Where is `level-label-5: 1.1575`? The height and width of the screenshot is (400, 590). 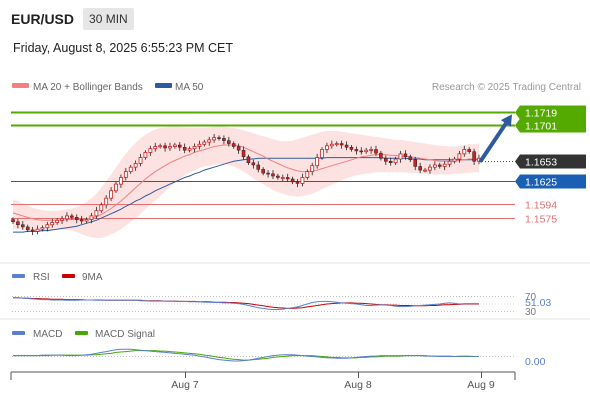
level-label-5: 1.1575 is located at coordinates (541, 220).